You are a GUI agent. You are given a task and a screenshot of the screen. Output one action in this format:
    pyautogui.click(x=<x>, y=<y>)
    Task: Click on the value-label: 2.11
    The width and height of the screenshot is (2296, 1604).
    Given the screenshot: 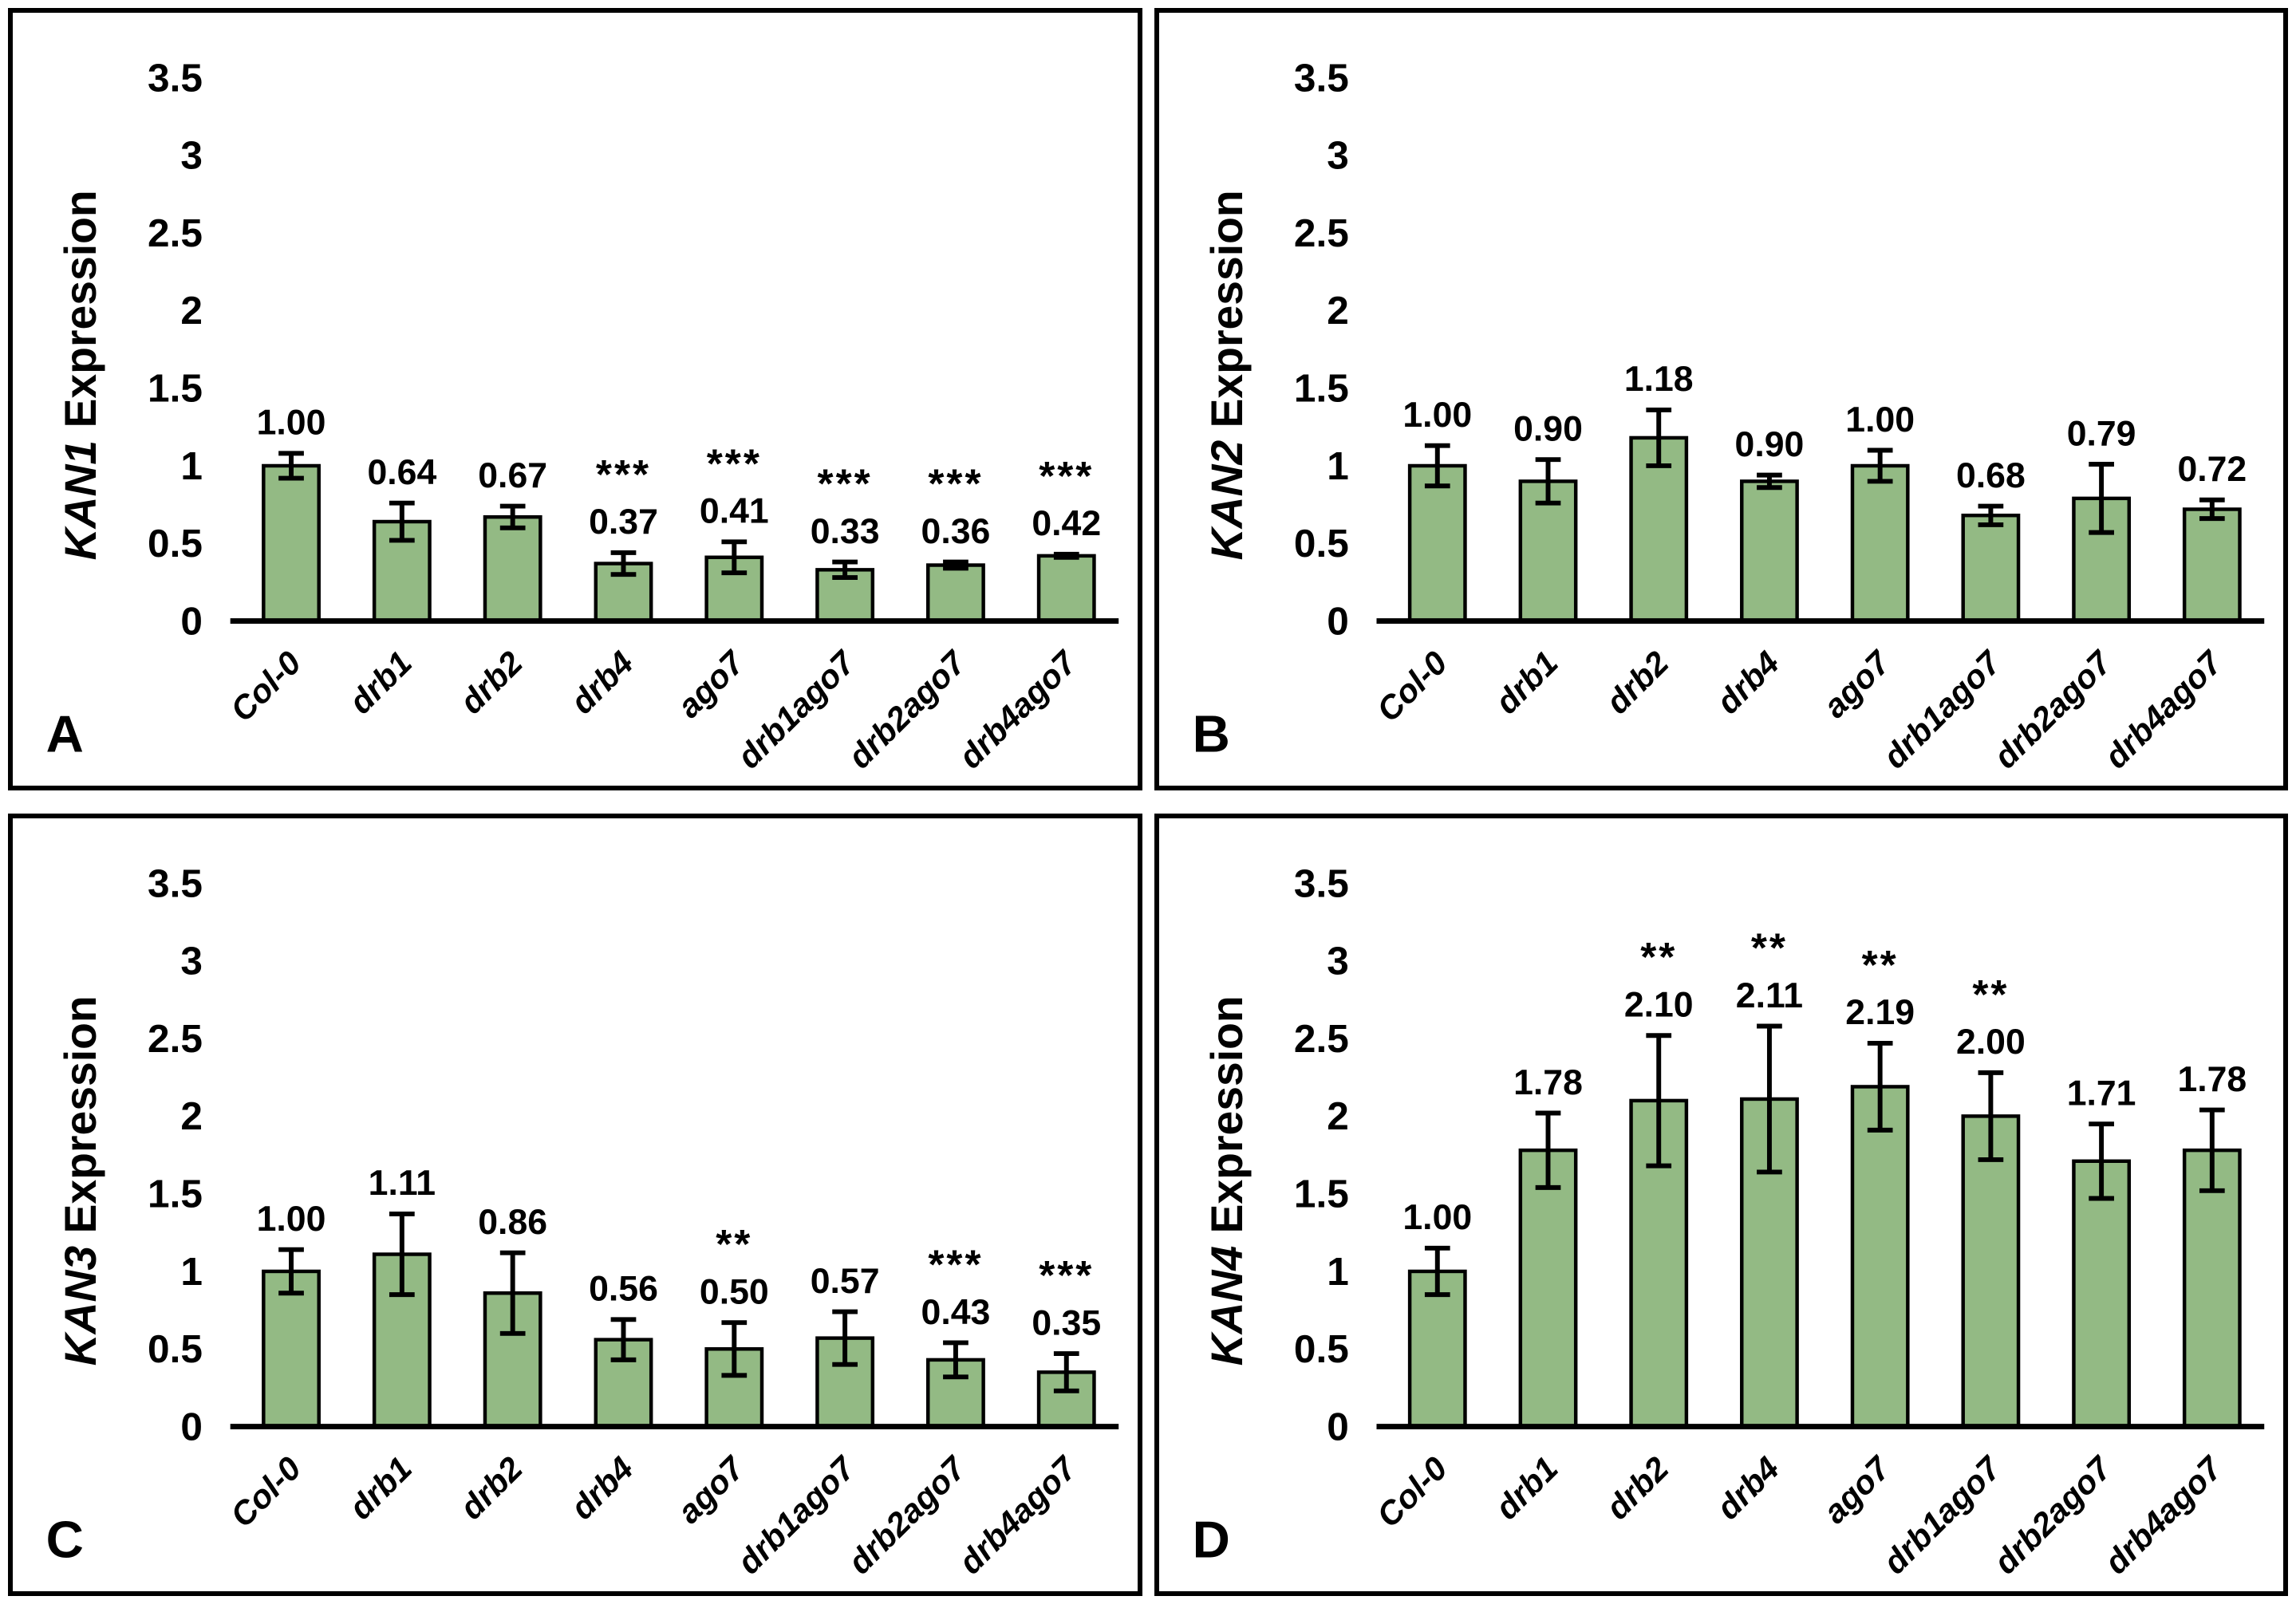 What is the action you would take?
    pyautogui.click(x=1770, y=995)
    